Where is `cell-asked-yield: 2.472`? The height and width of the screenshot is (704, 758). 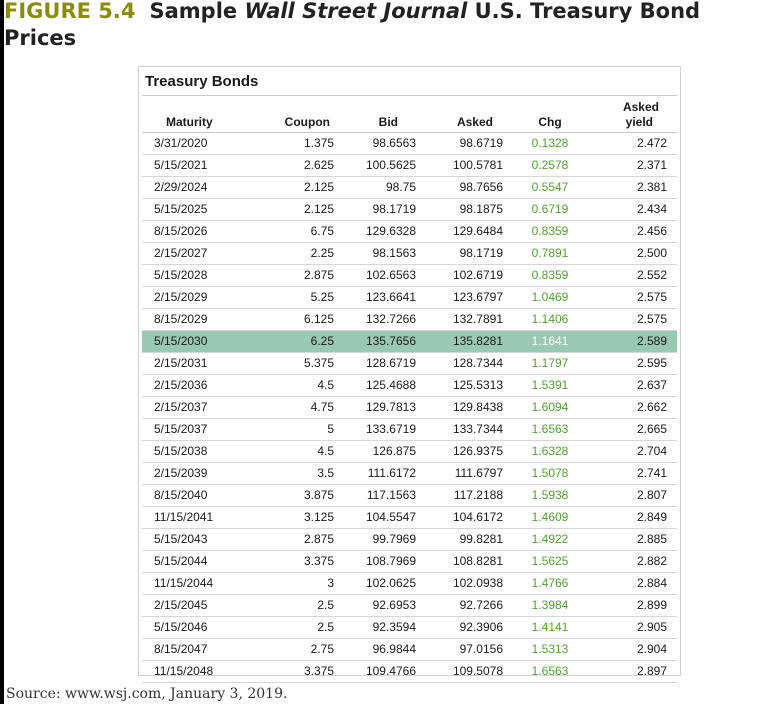 cell-asked-yield: 2.472 is located at coordinates (632, 143).